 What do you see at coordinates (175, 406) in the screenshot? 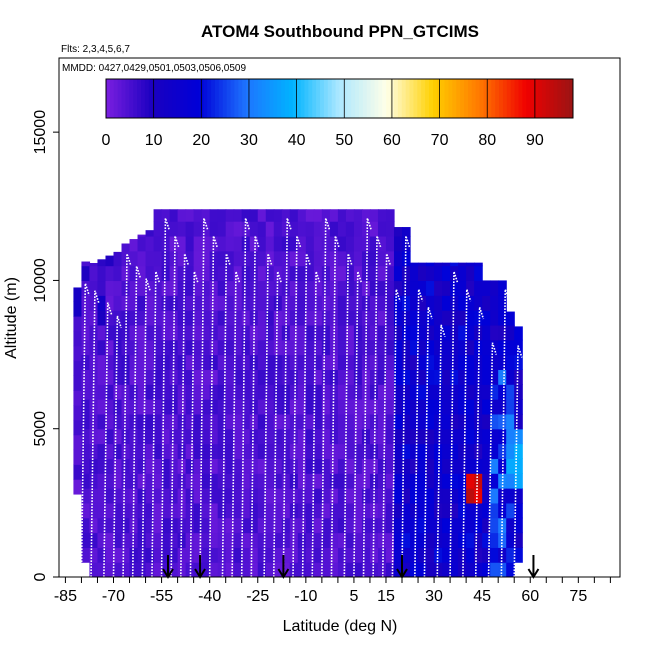
I see `flight-profile` at bounding box center [175, 406].